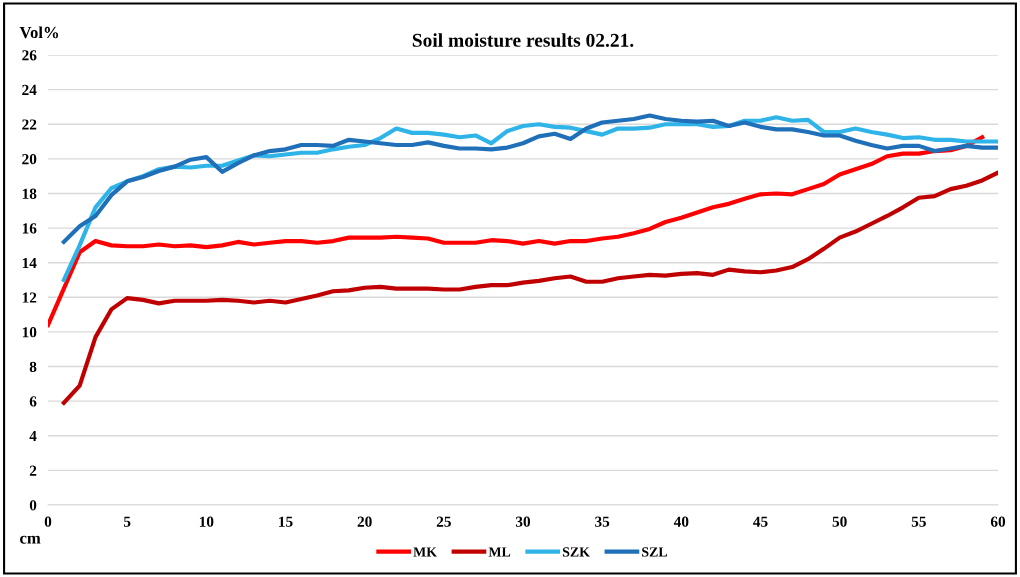 The height and width of the screenshot is (577, 1020). Describe the element at coordinates (998, 521) in the screenshot. I see `x-tick-label: 60` at that location.